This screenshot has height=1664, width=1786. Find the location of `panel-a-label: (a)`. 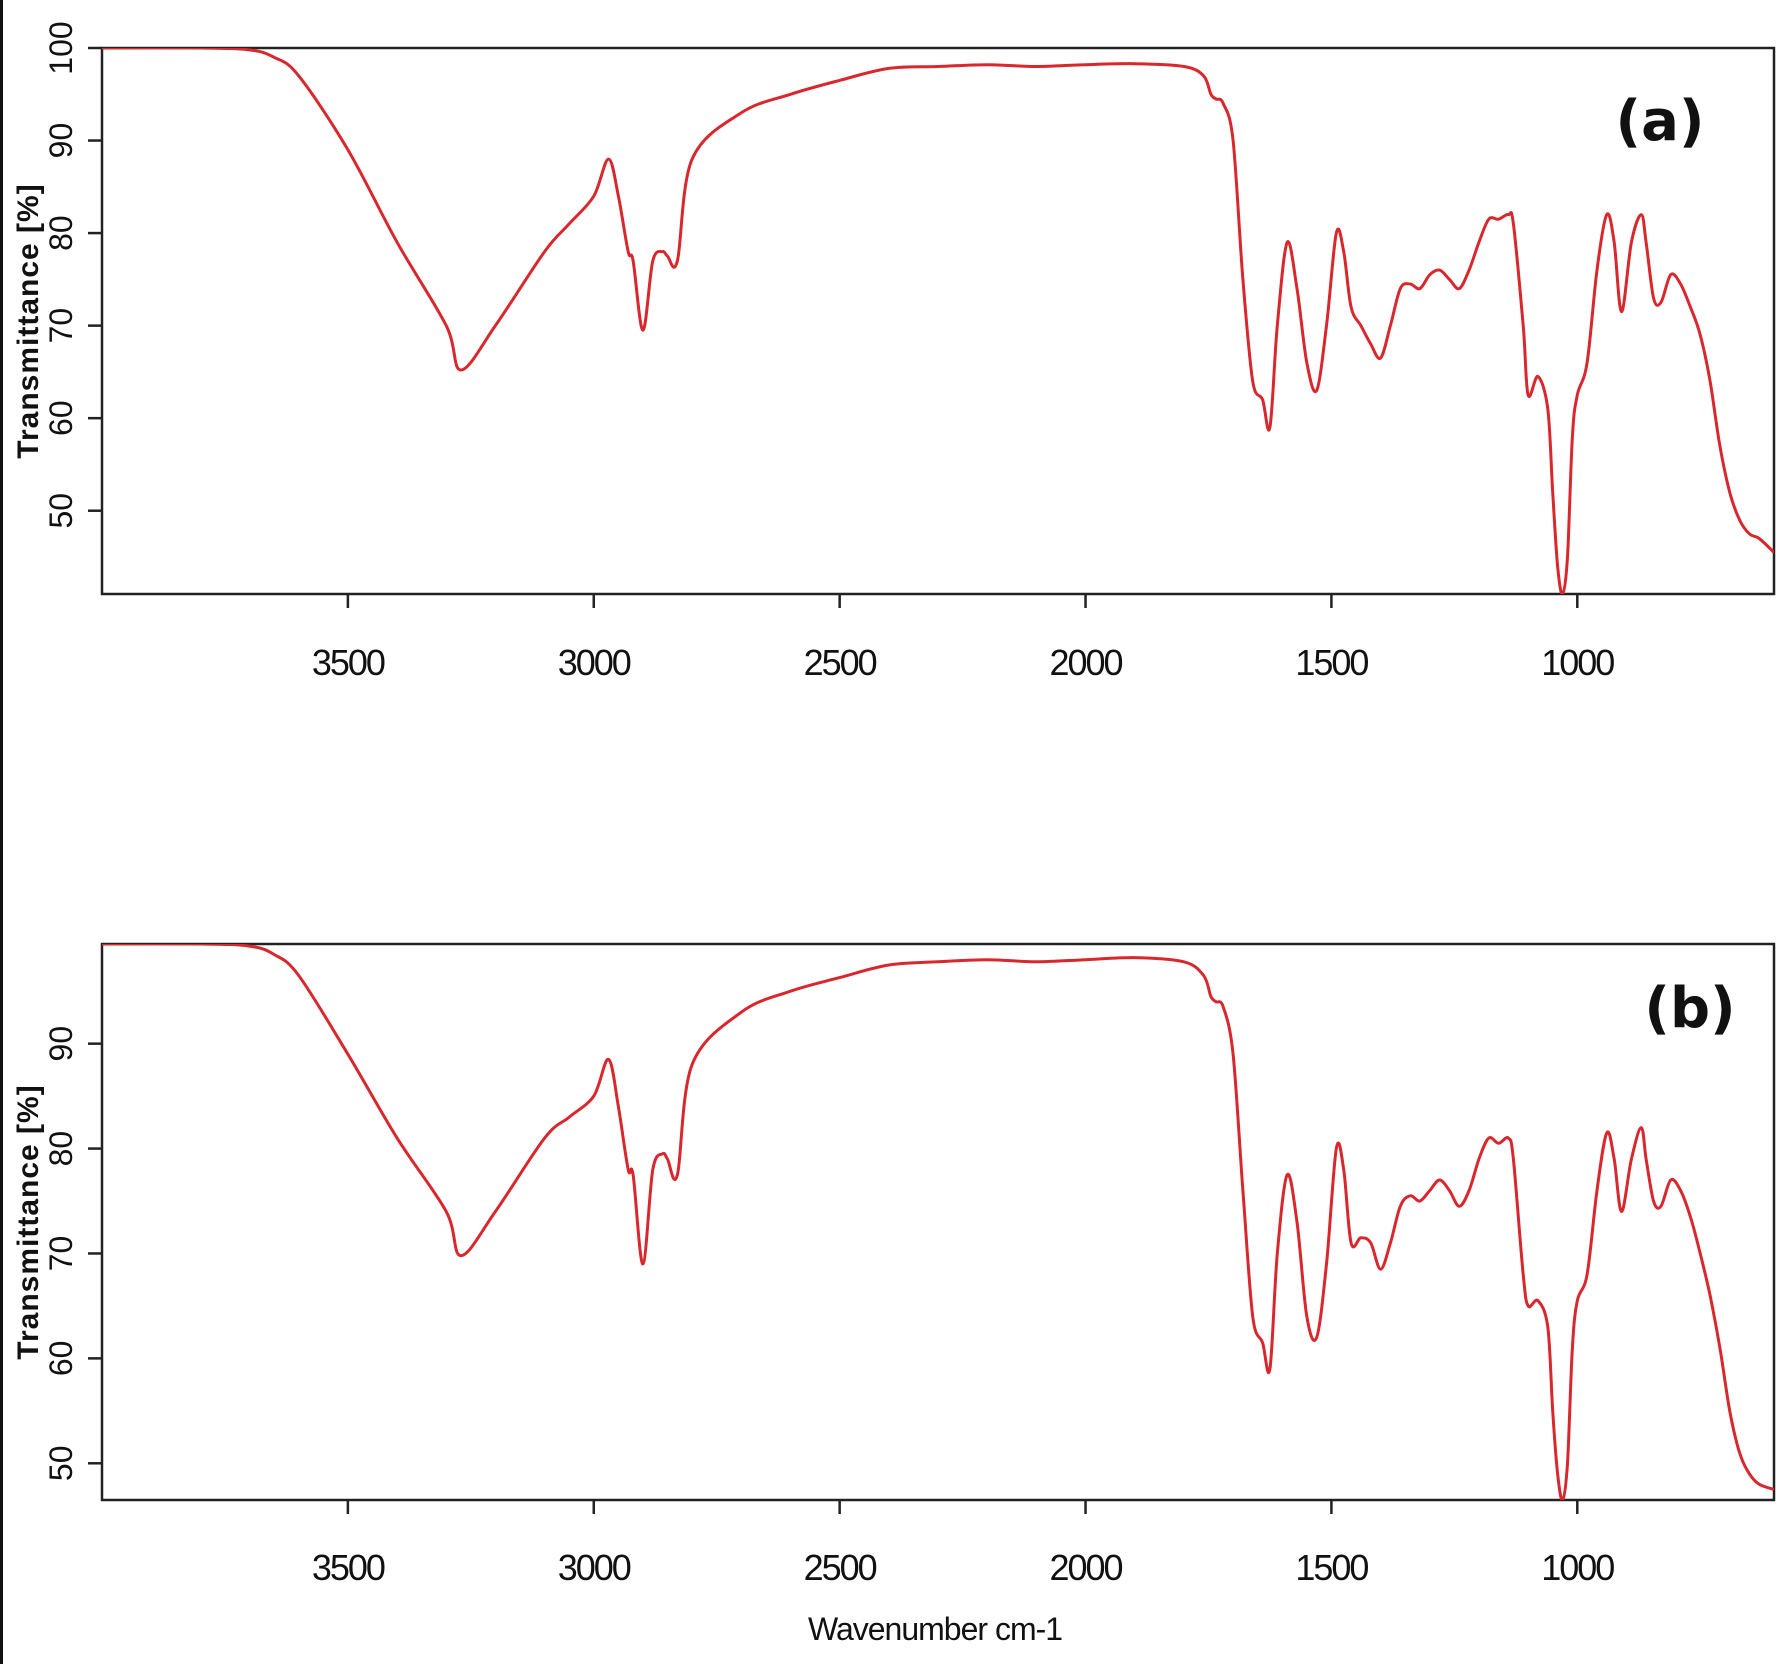

panel-a-label: (a) is located at coordinates (1660, 121).